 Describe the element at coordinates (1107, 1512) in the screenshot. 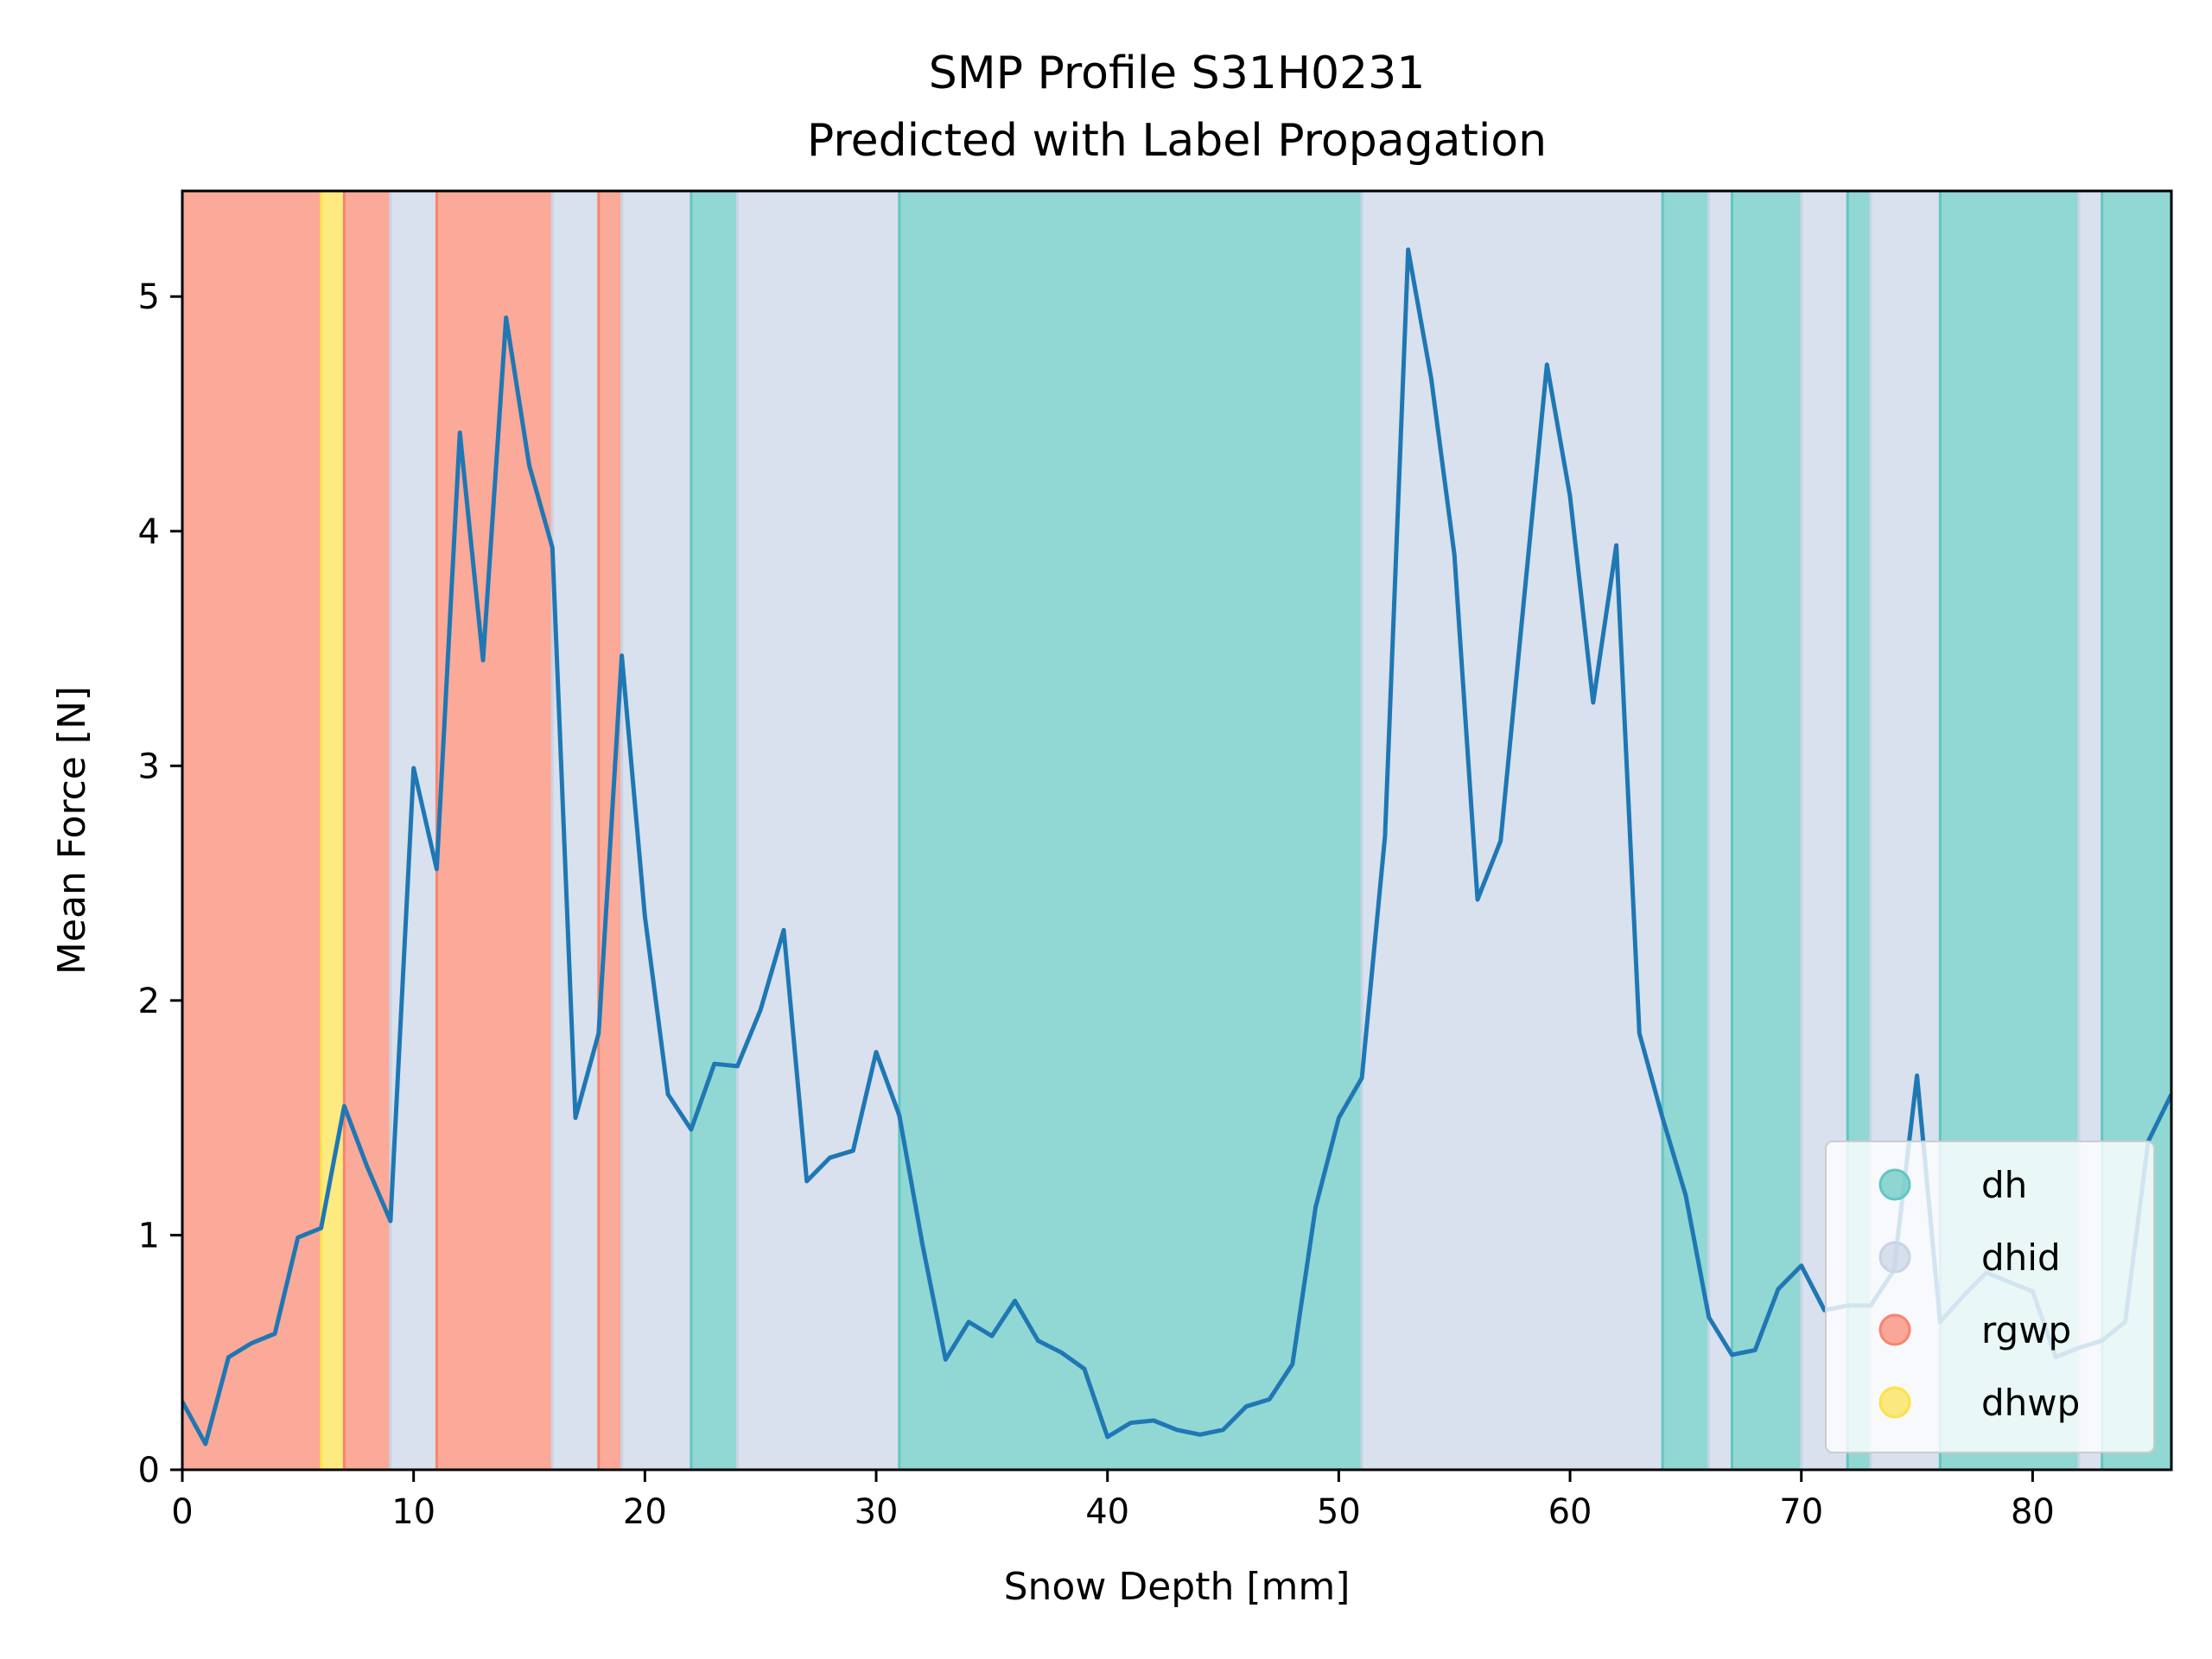

I see `x-tick-label: 40` at that location.